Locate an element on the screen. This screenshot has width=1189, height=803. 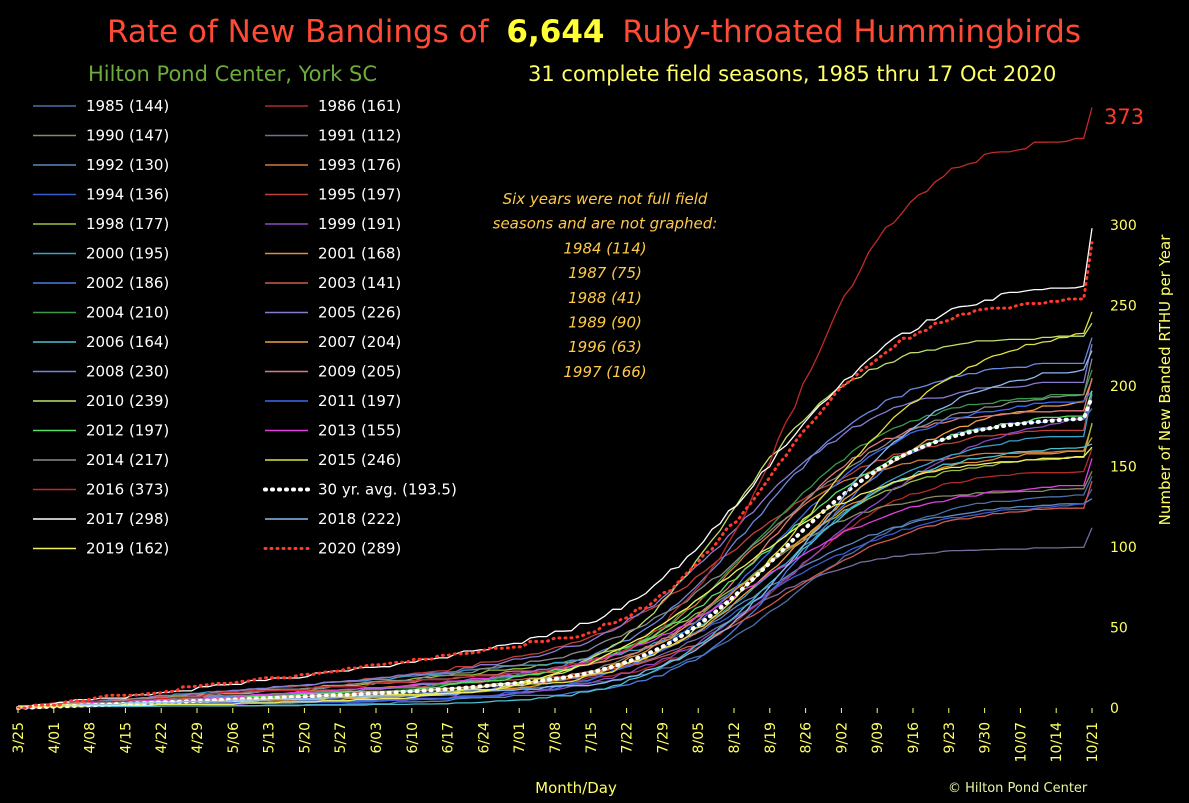
x-tick-label: 8/26 is located at coordinates (807, 738).